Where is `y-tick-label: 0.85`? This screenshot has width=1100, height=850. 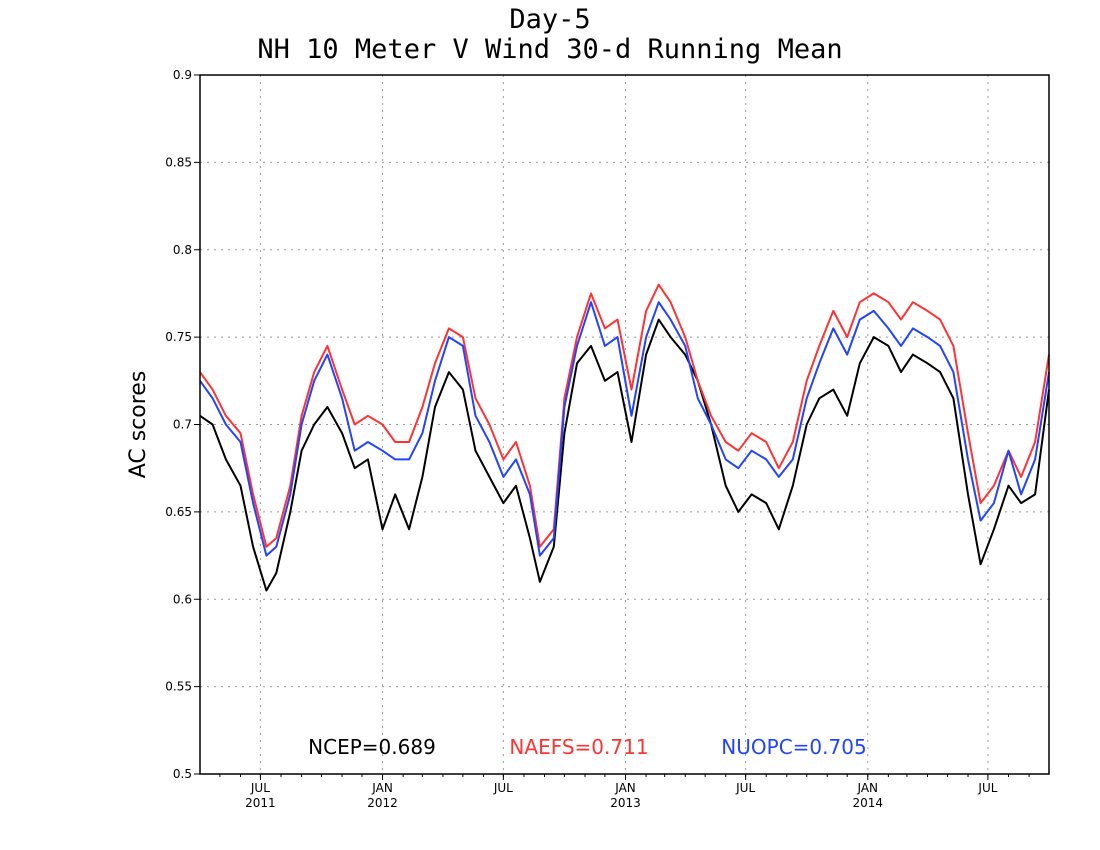
y-tick-label: 0.85 is located at coordinates (178, 162).